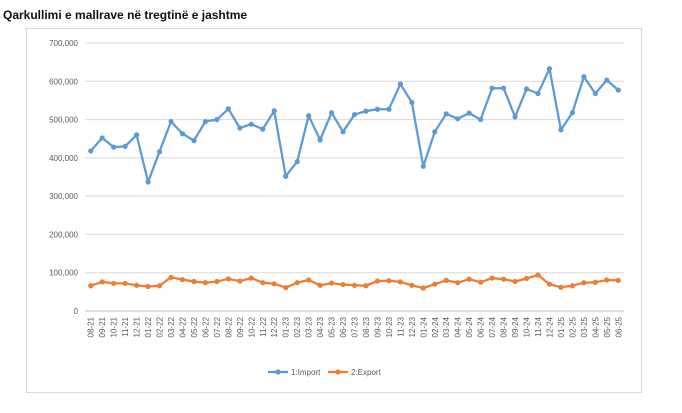 Image resolution: width=682 pixels, height=413 pixels. What do you see at coordinates (148, 326) in the screenshot?
I see `x-tick-label: 01-22` at bounding box center [148, 326].